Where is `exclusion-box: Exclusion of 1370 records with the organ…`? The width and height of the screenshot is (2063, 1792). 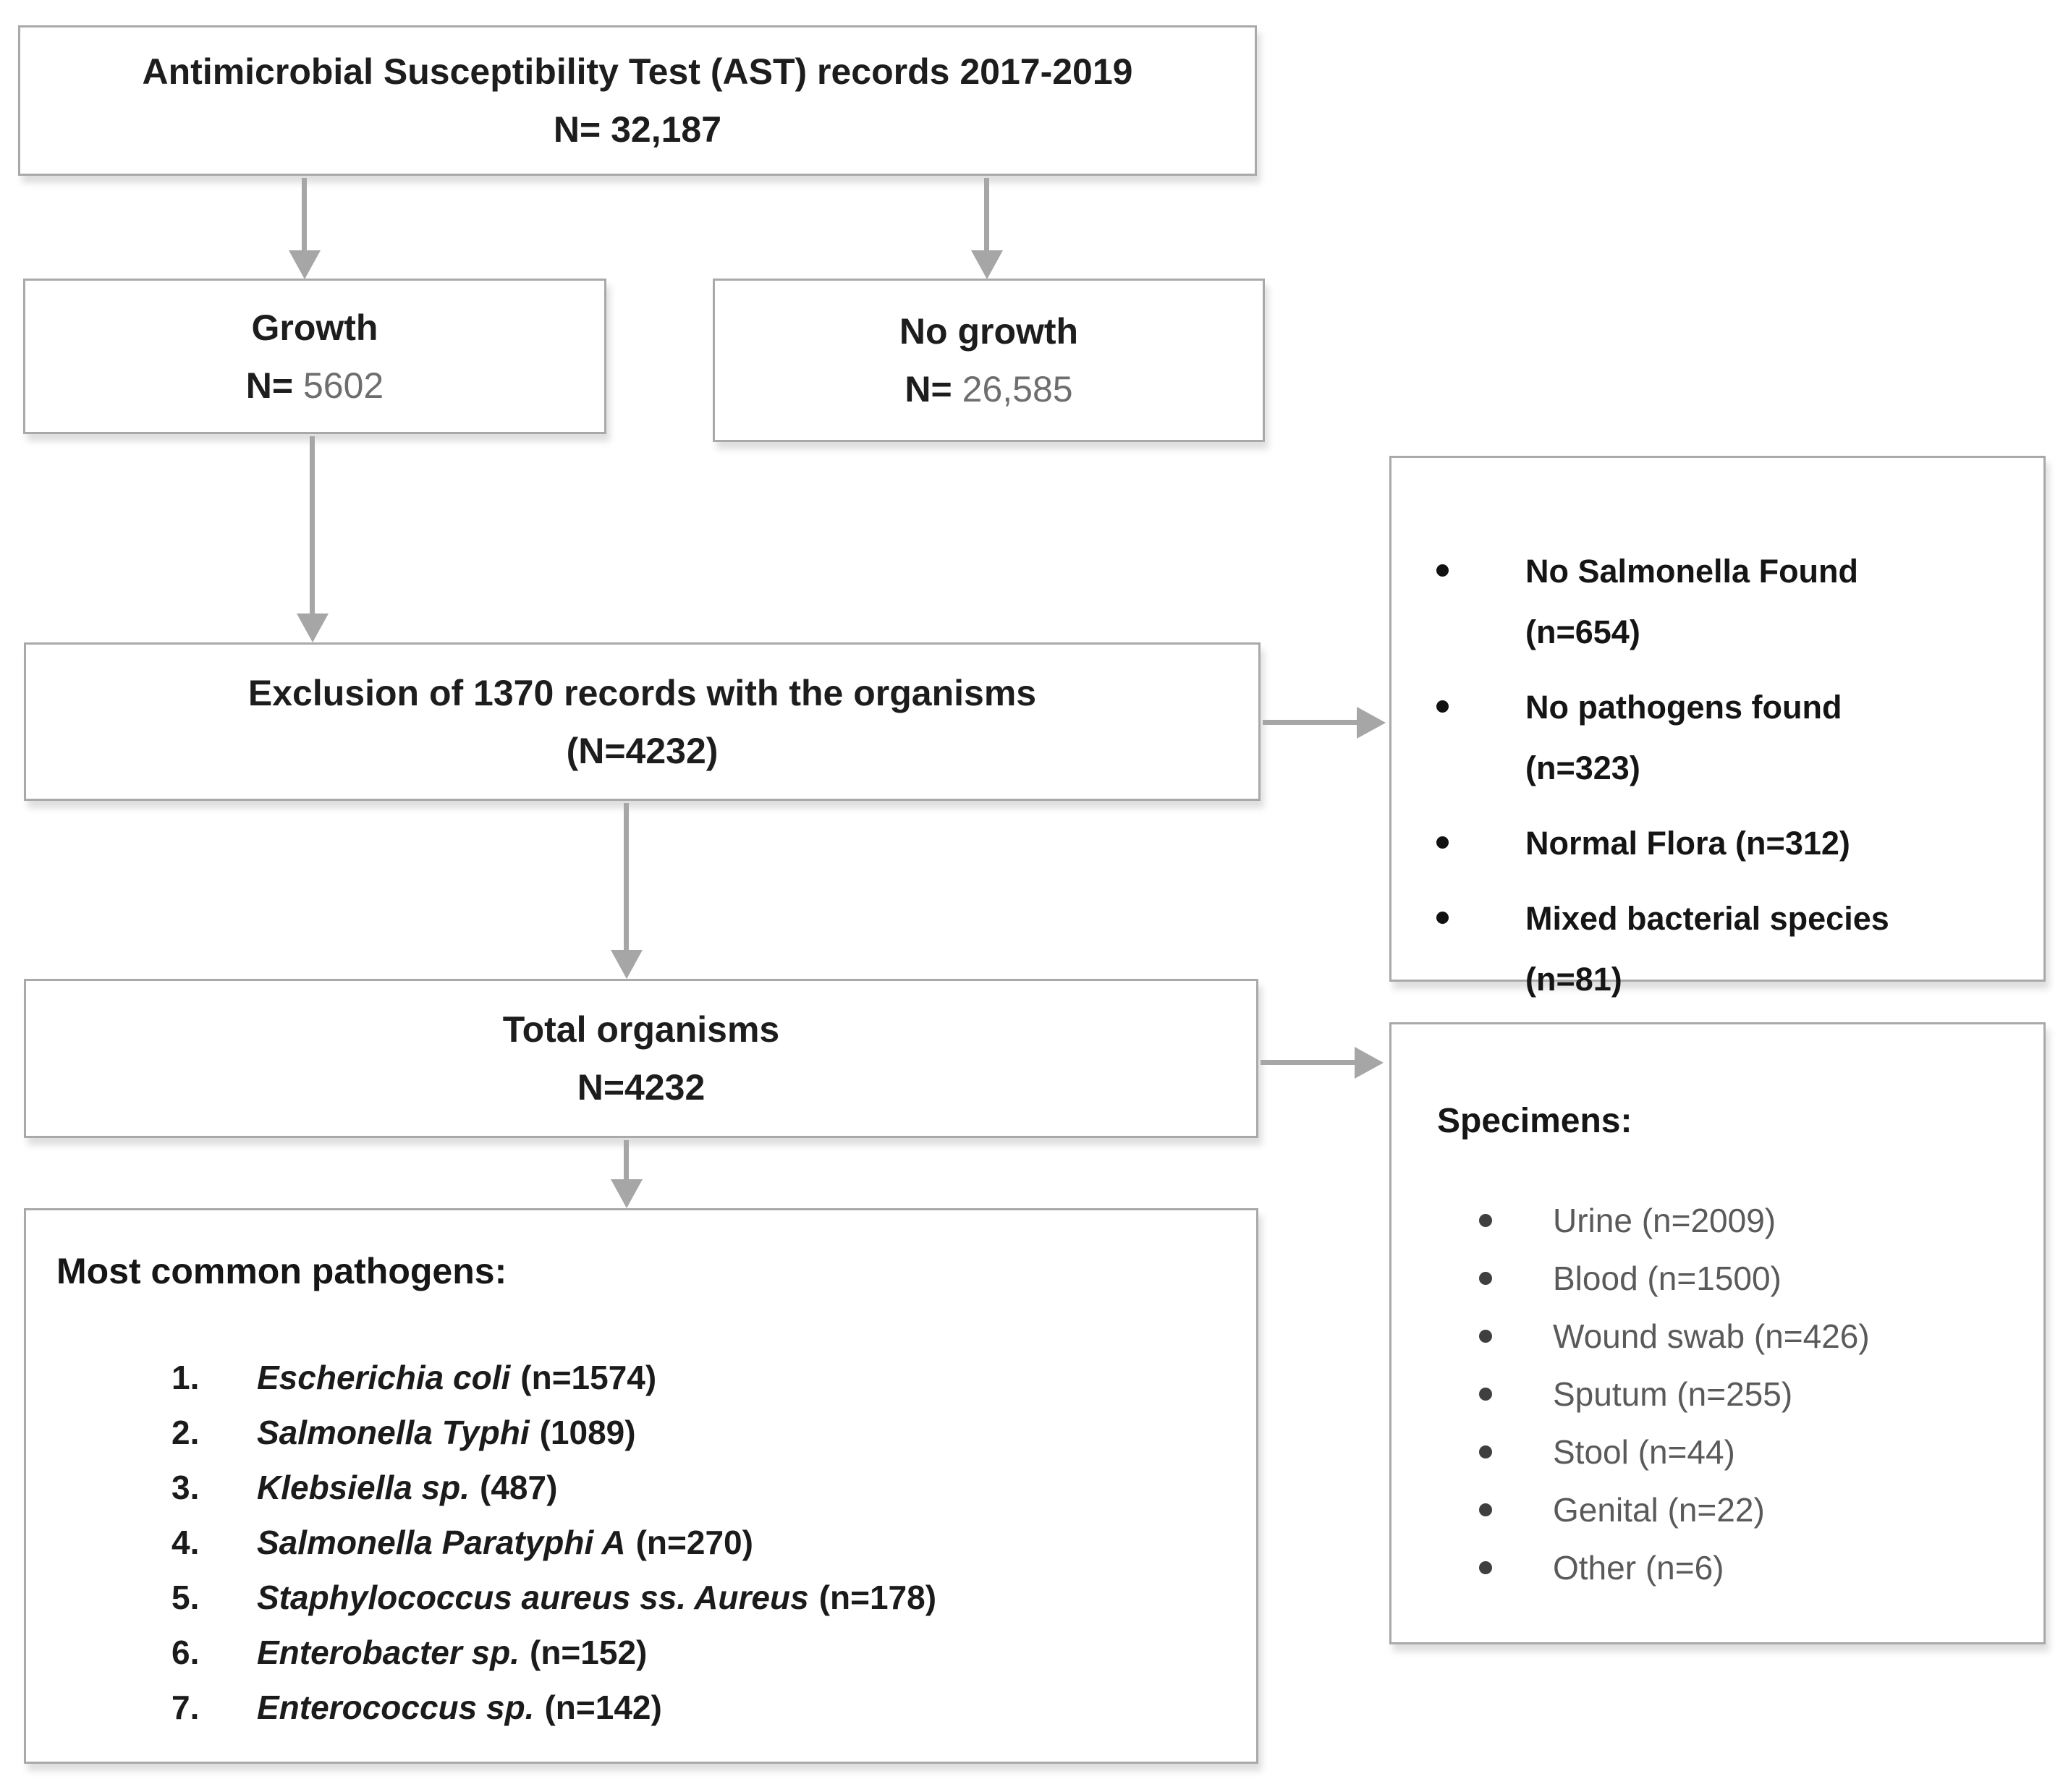
exclusion-box: Exclusion of 1370 records with the organ… is located at coordinates (642, 721).